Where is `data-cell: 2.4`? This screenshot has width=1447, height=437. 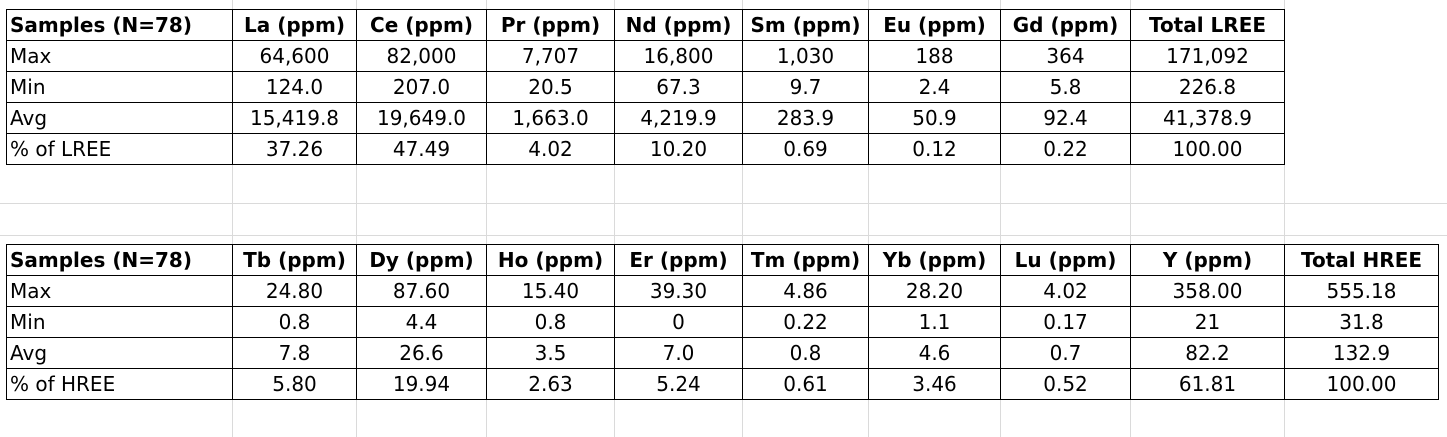
data-cell: 2.4 is located at coordinates (934, 87).